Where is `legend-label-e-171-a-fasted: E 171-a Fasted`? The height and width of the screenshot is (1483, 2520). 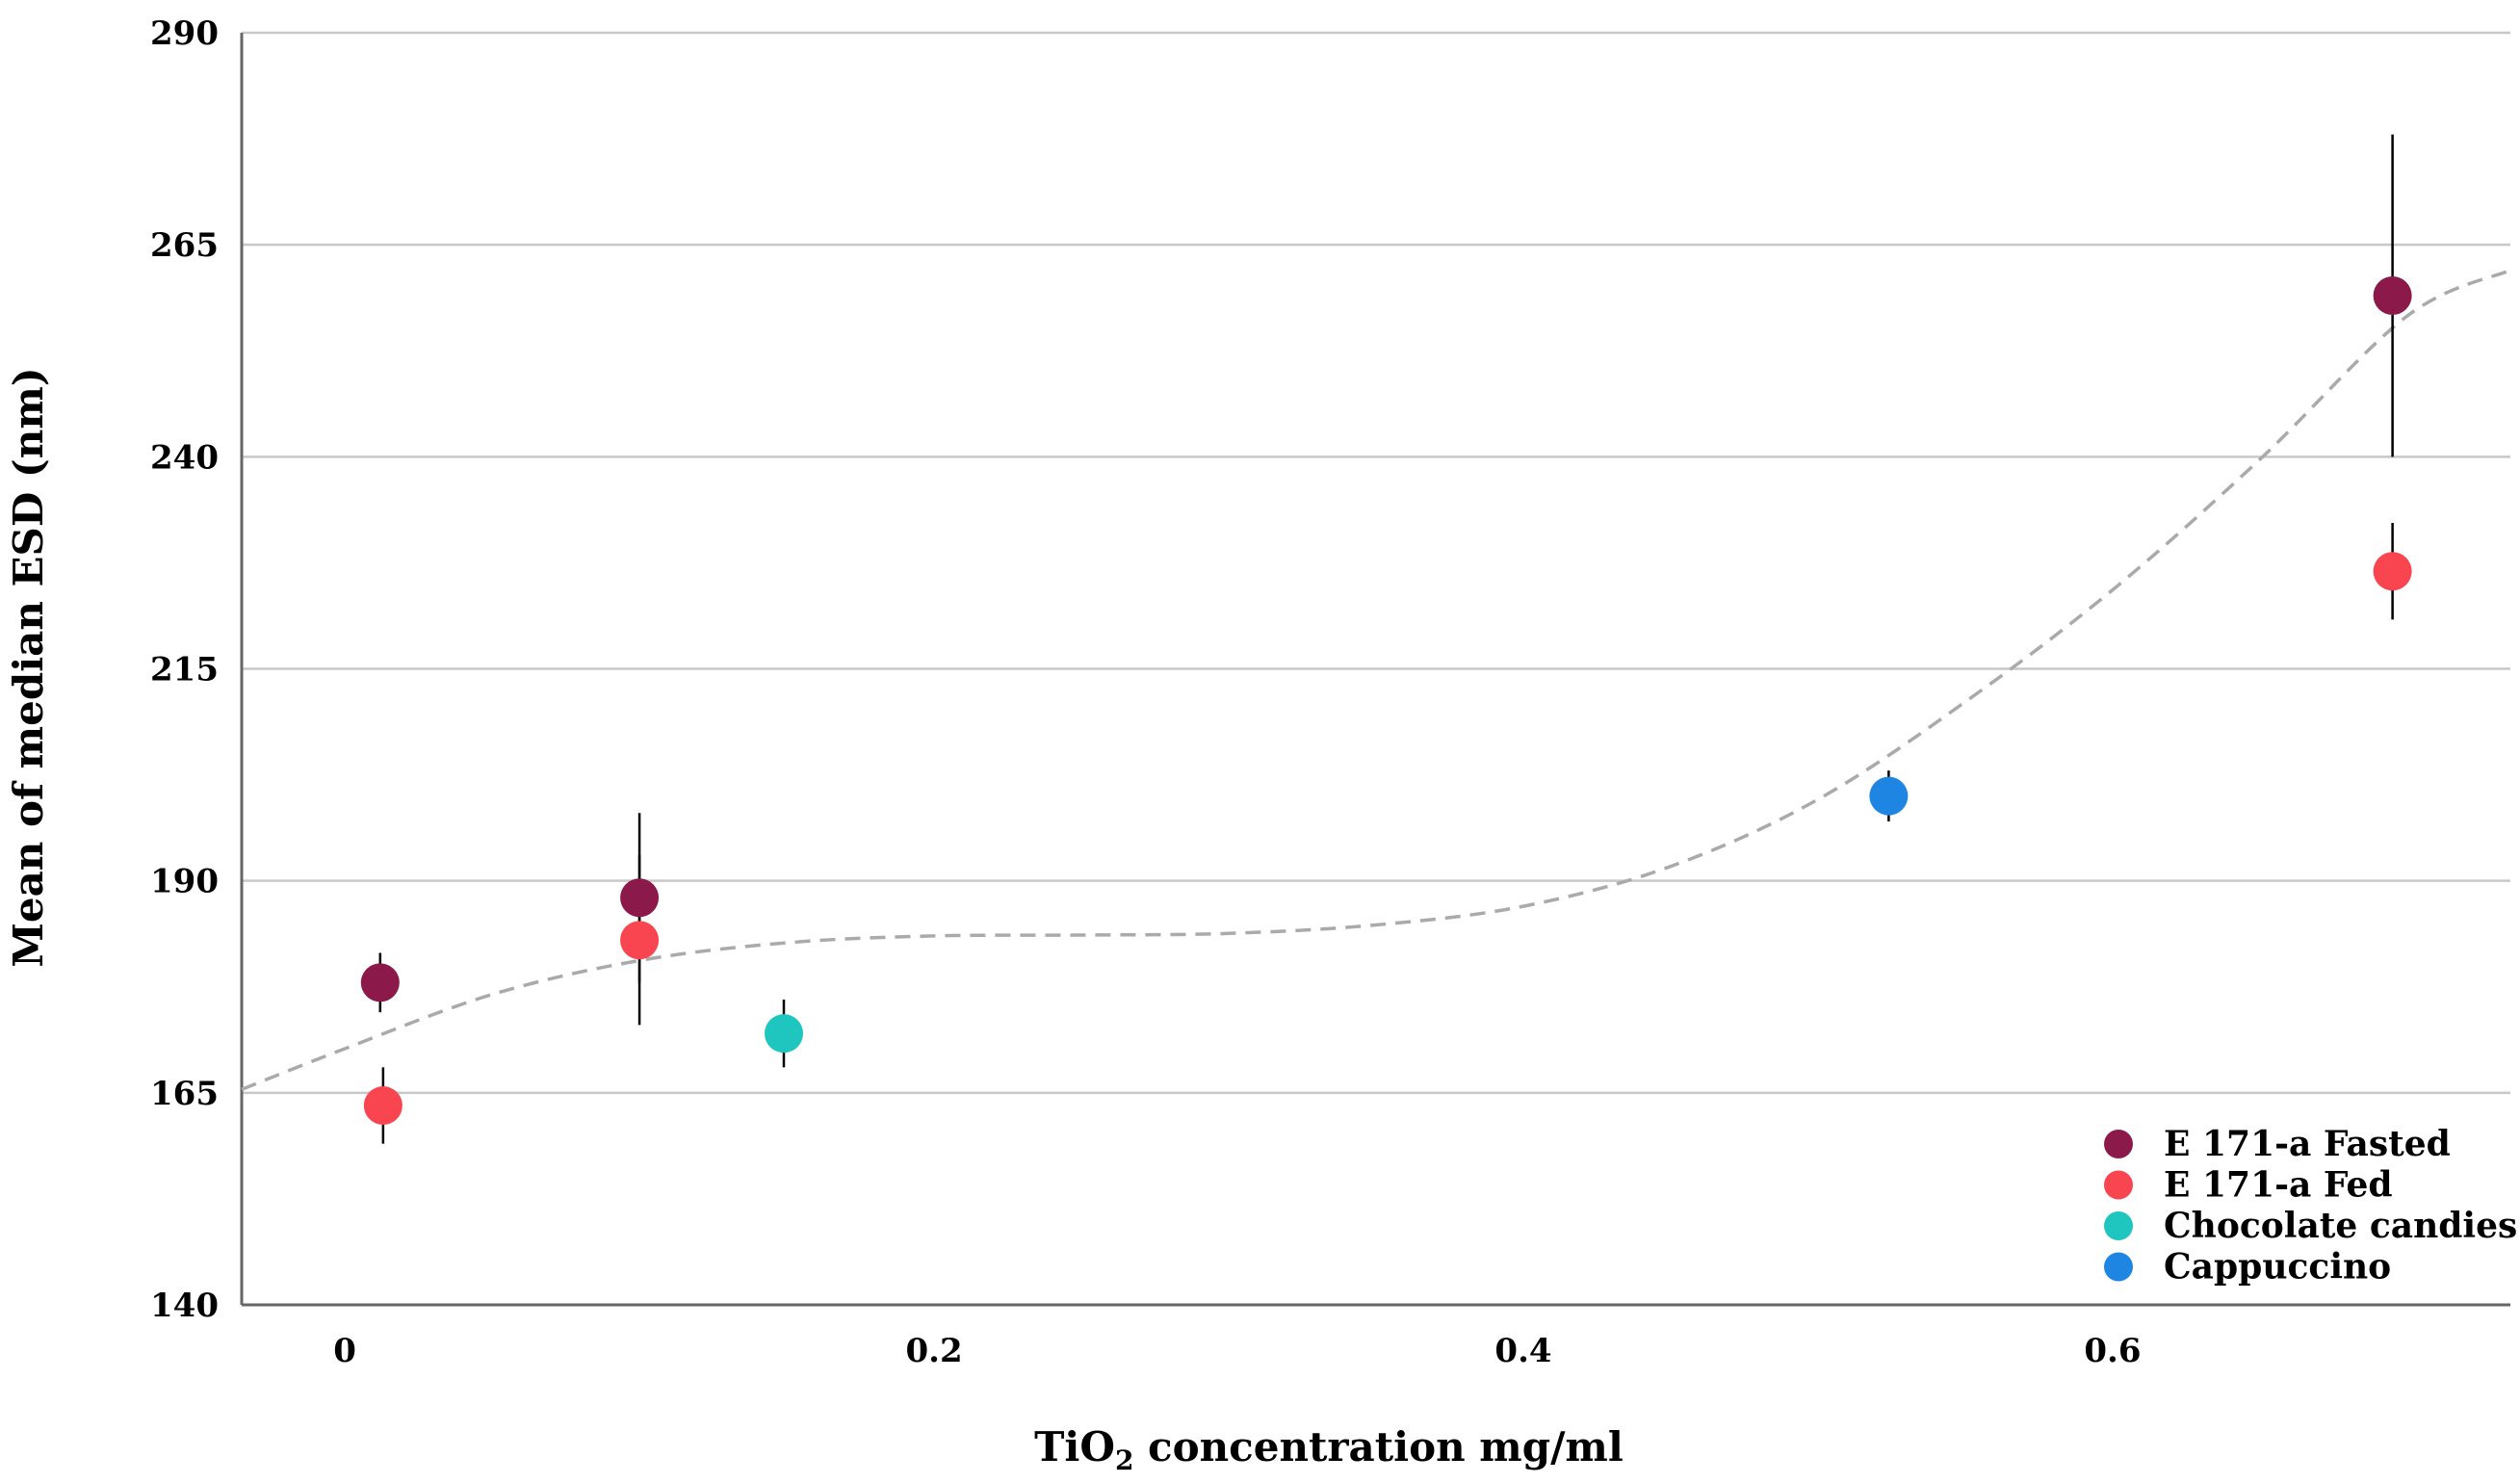 legend-label-e-171-a-fasted: E 171-a Fasted is located at coordinates (2308, 1144).